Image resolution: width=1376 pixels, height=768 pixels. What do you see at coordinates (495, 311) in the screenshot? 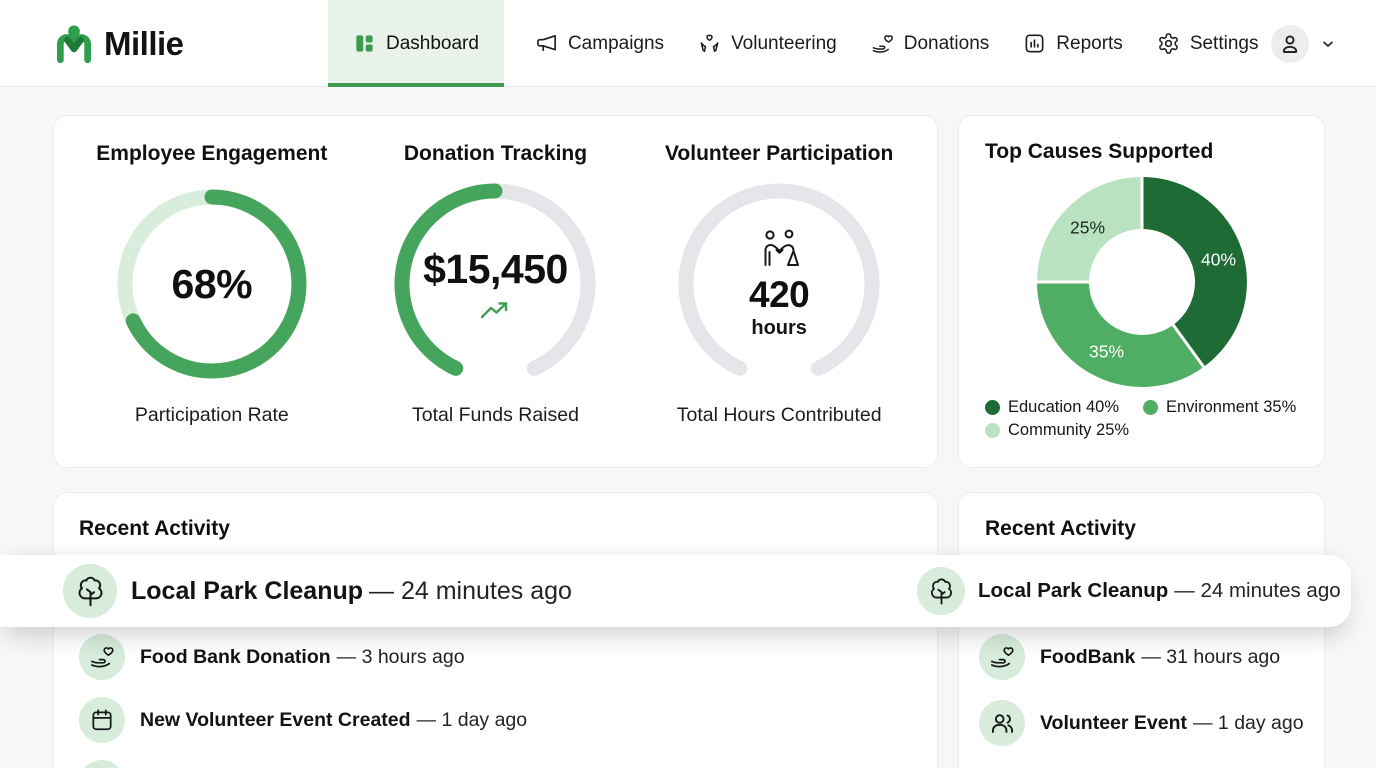
I see `trending-up-icon` at bounding box center [495, 311].